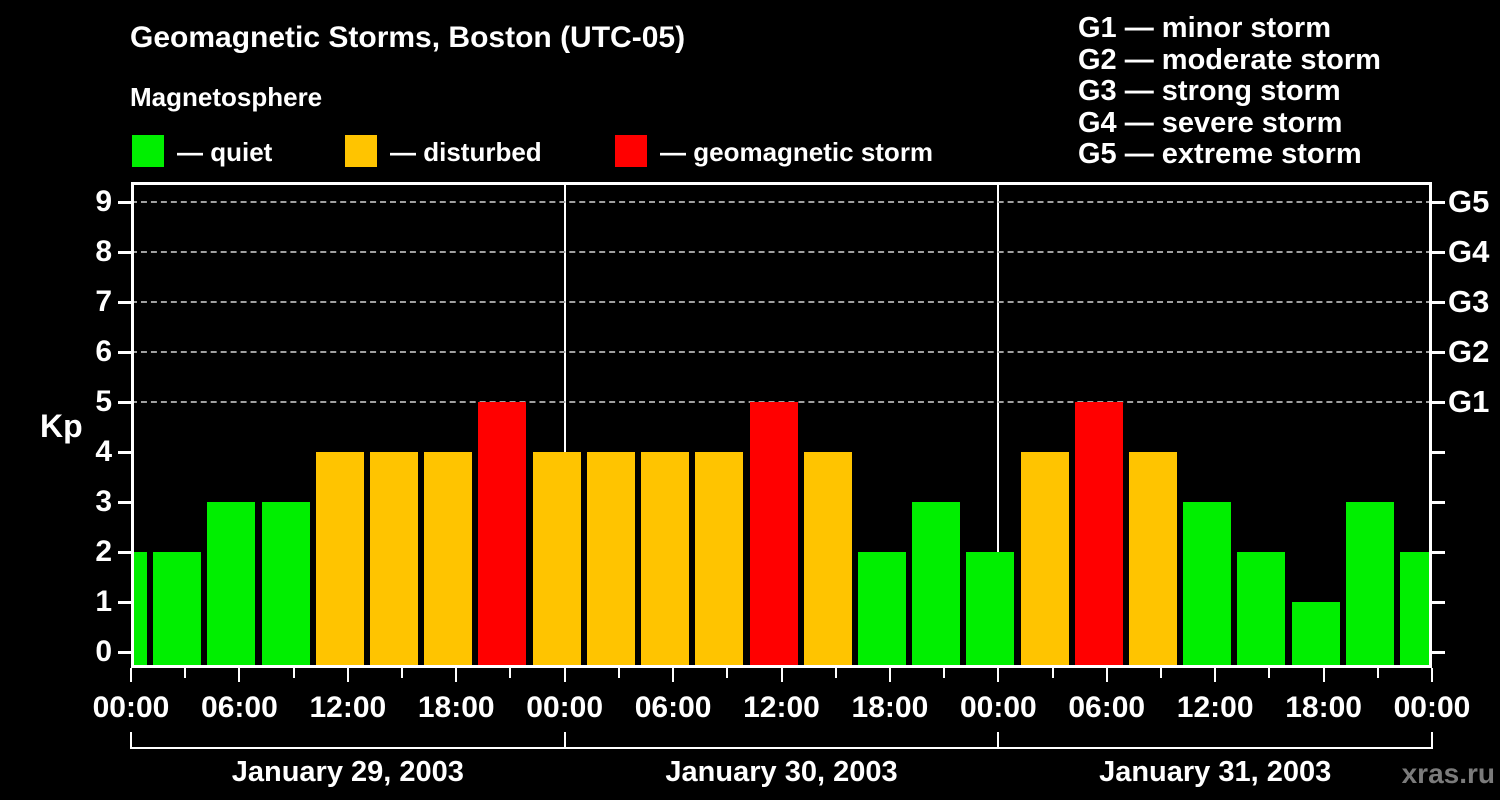  I want to click on disturbed-legend-swatch-icon, so click(361, 151).